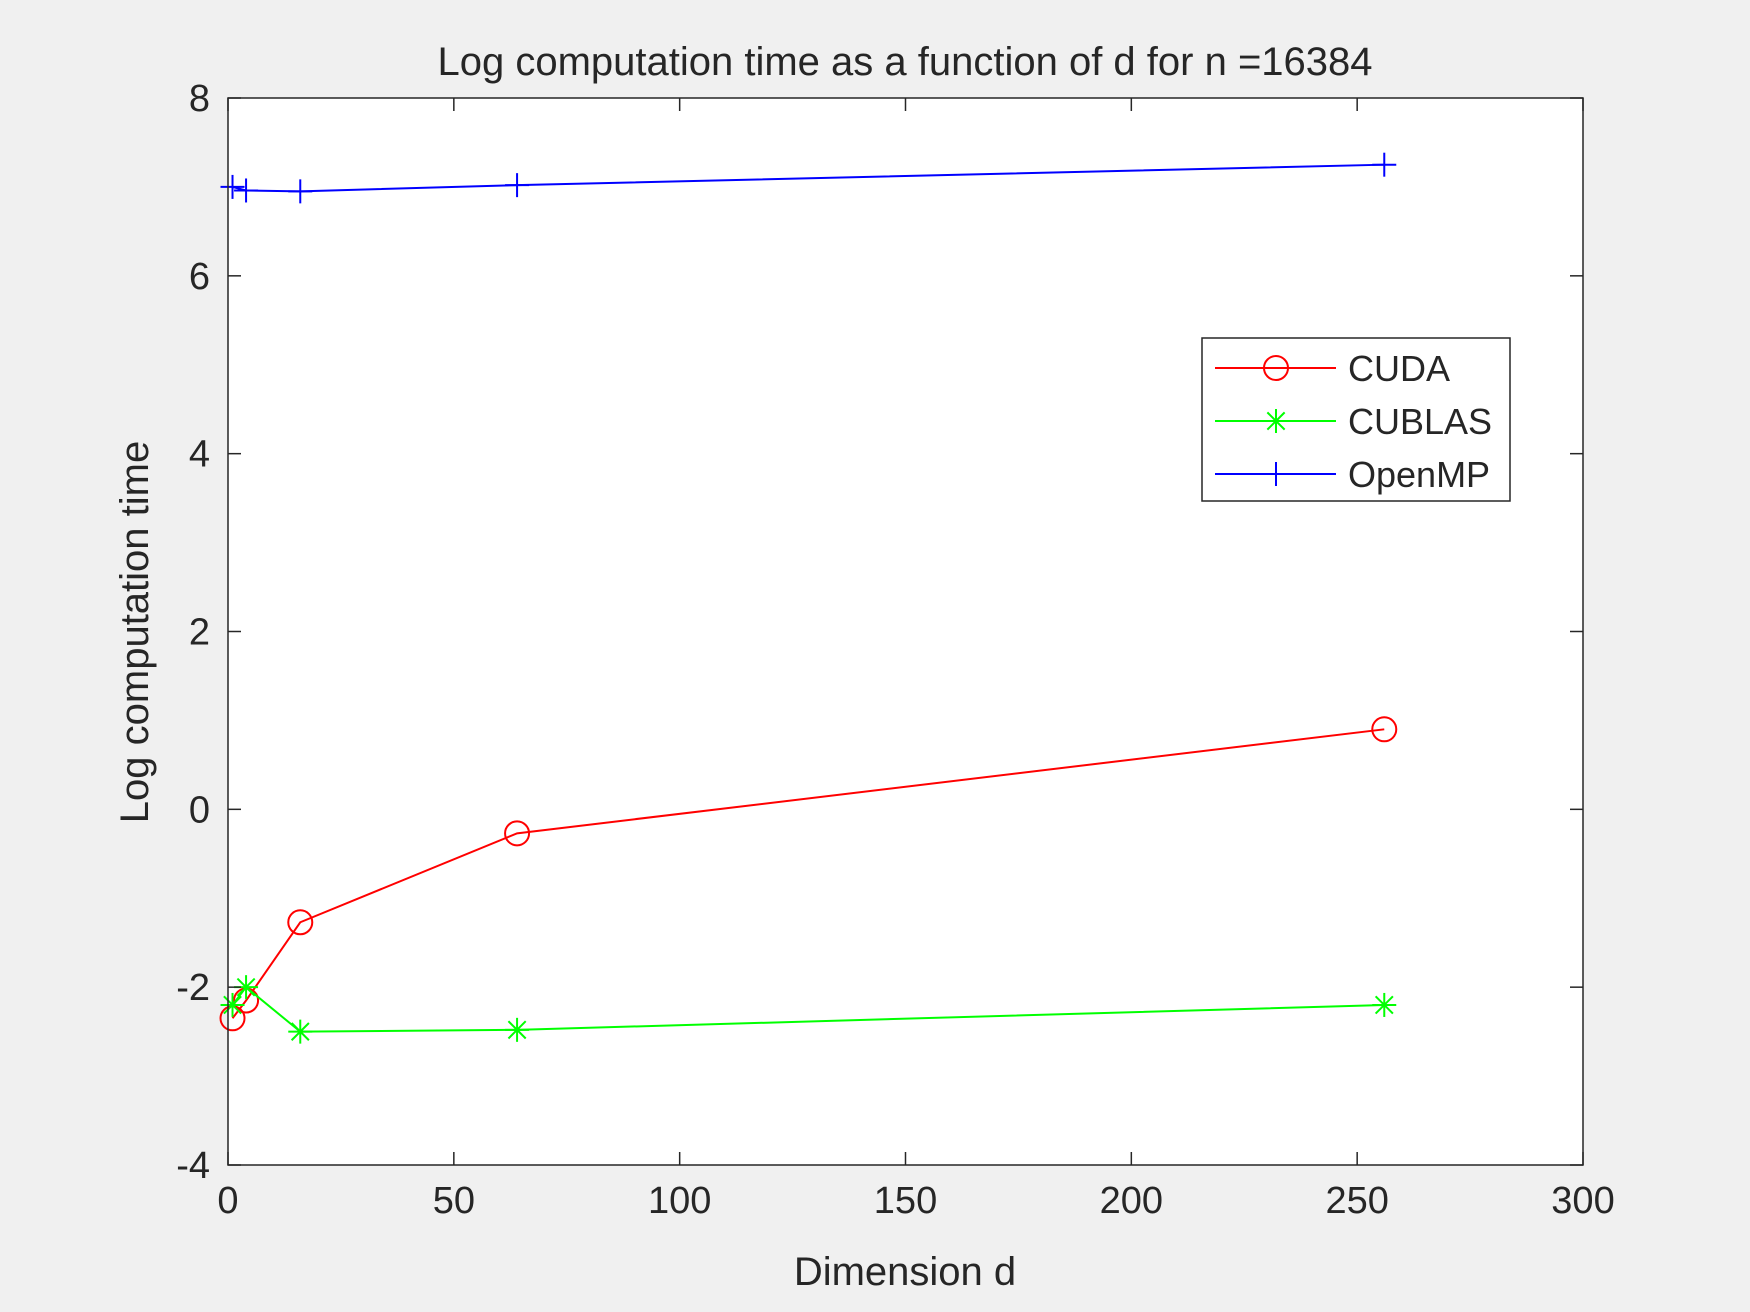 Image resolution: width=1750 pixels, height=1312 pixels. Describe the element at coordinates (808, 1009) in the screenshot. I see `series-cublas` at that location.